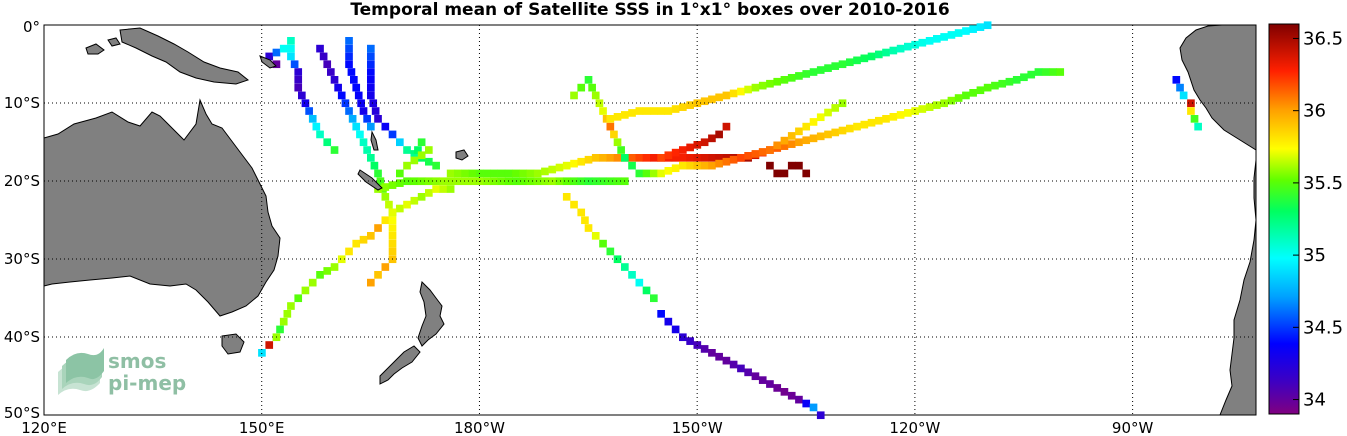 This screenshot has height=436, width=1347. Describe the element at coordinates (95, 49) in the screenshot. I see `bismarck-islands` at that location.